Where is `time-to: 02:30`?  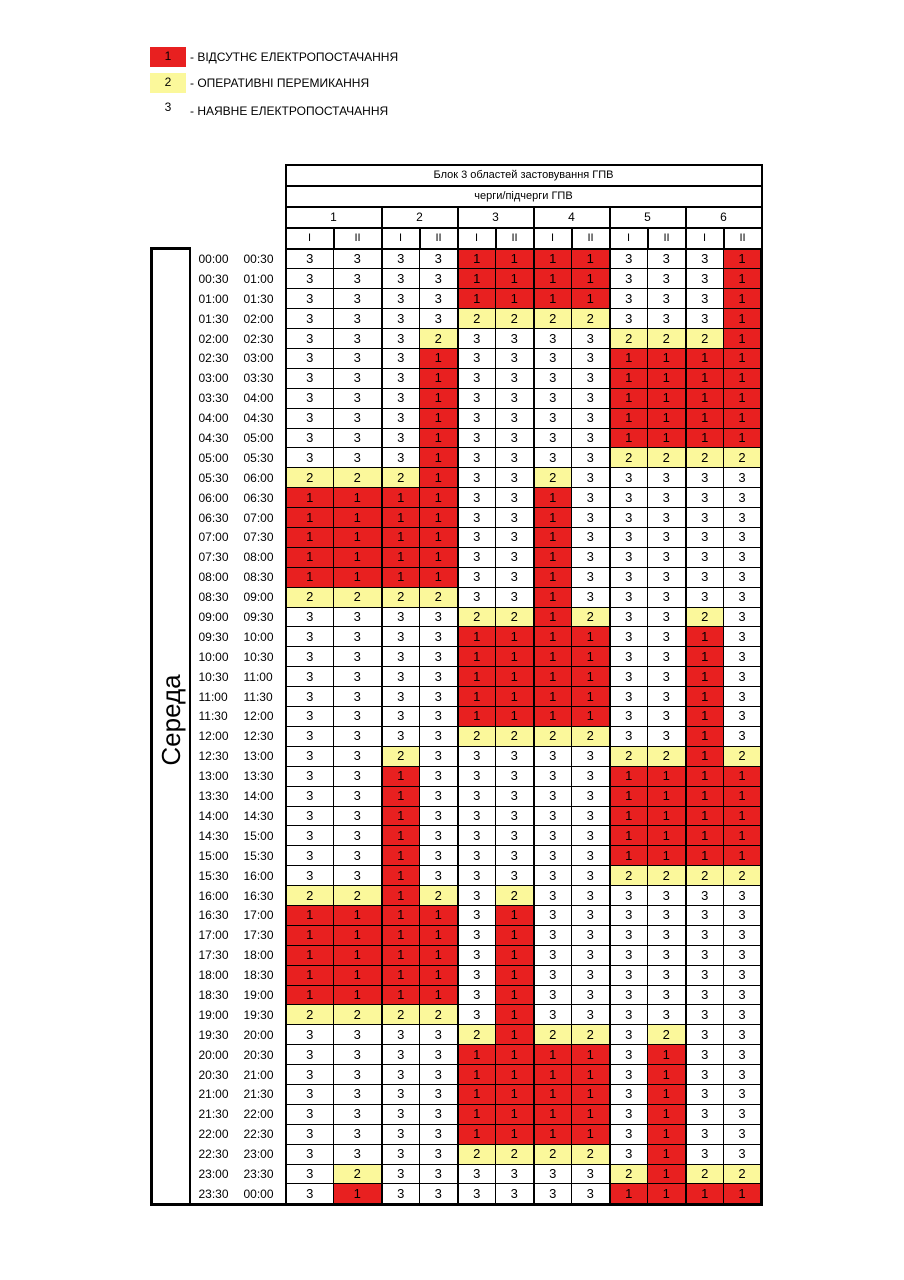
time-to: 02:30 is located at coordinates (263, 338).